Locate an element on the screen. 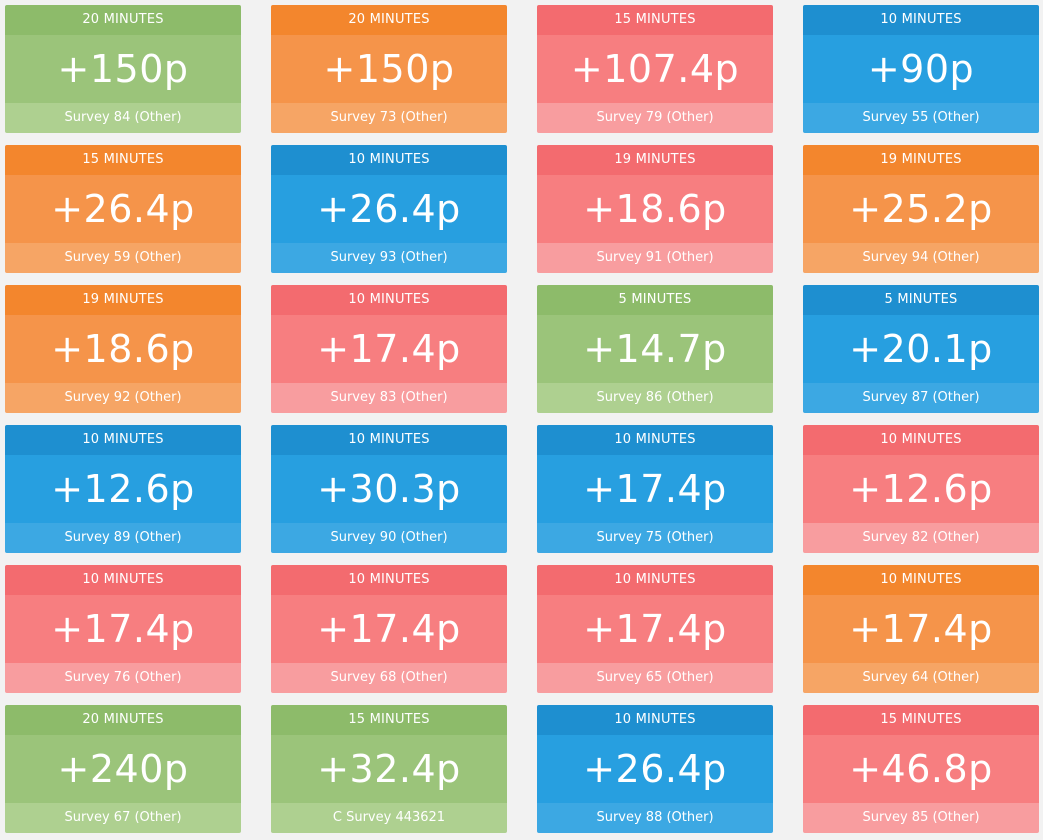 The height and width of the screenshot is (840, 1043). survey-reward: +20.1p is located at coordinates (921, 349).